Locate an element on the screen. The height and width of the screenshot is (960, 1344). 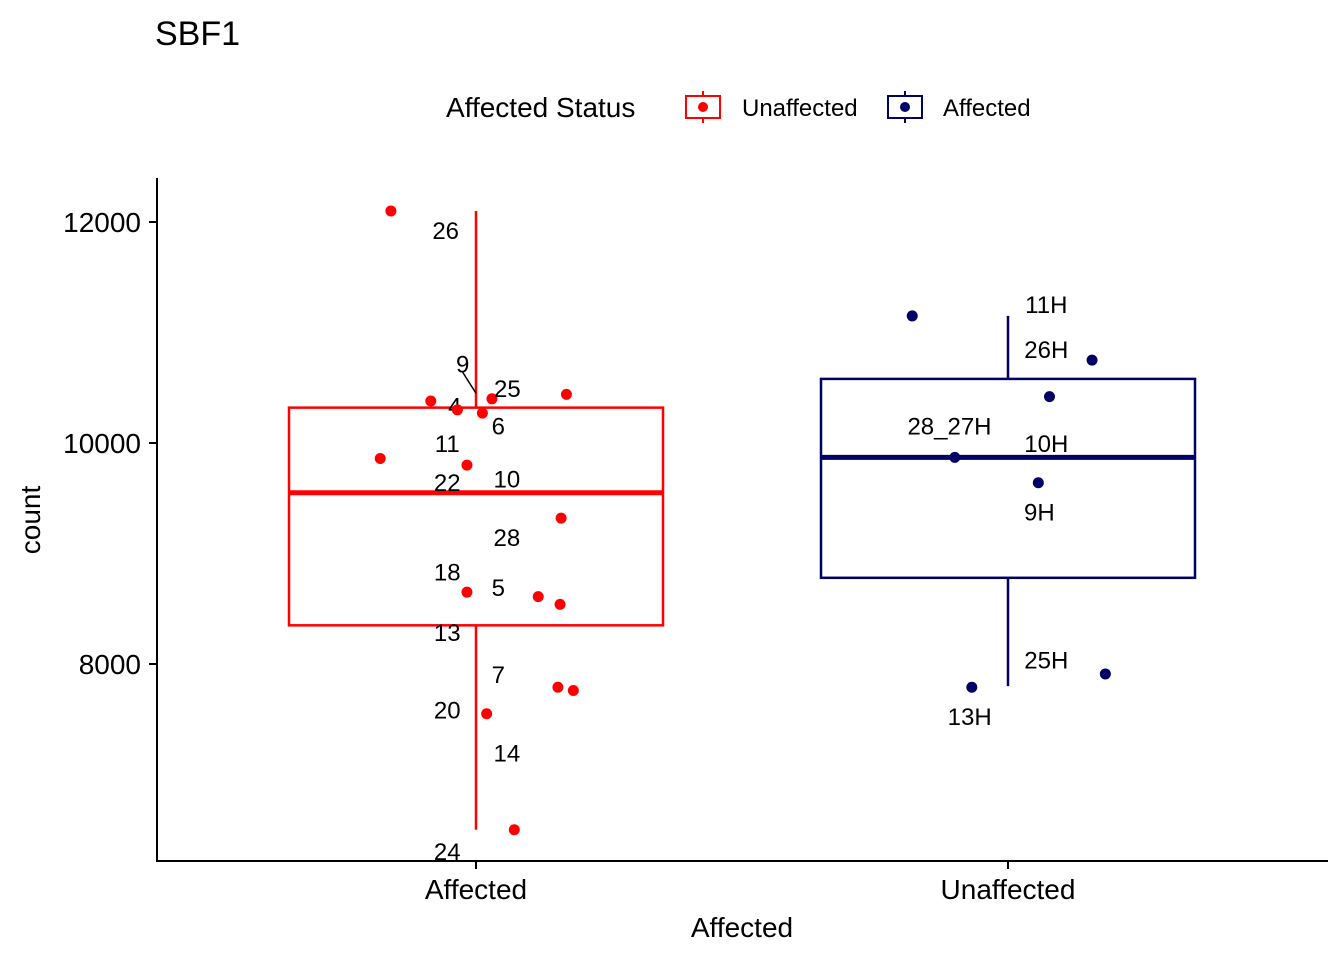
box-unaffected is located at coordinates (1008, 501).